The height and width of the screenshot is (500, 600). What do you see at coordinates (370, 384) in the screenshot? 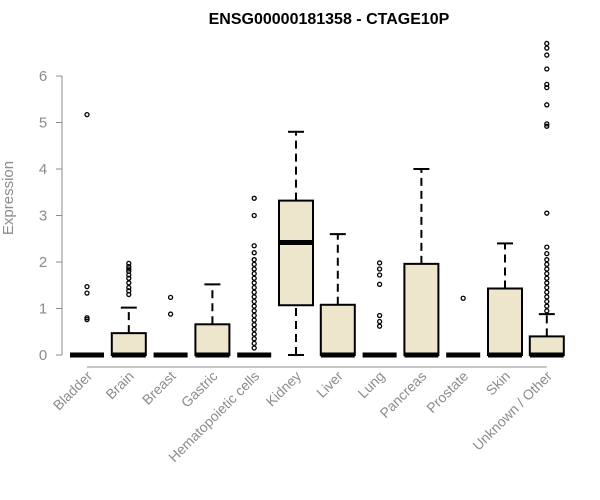
I see `x-tick-label: Lung` at bounding box center [370, 384].